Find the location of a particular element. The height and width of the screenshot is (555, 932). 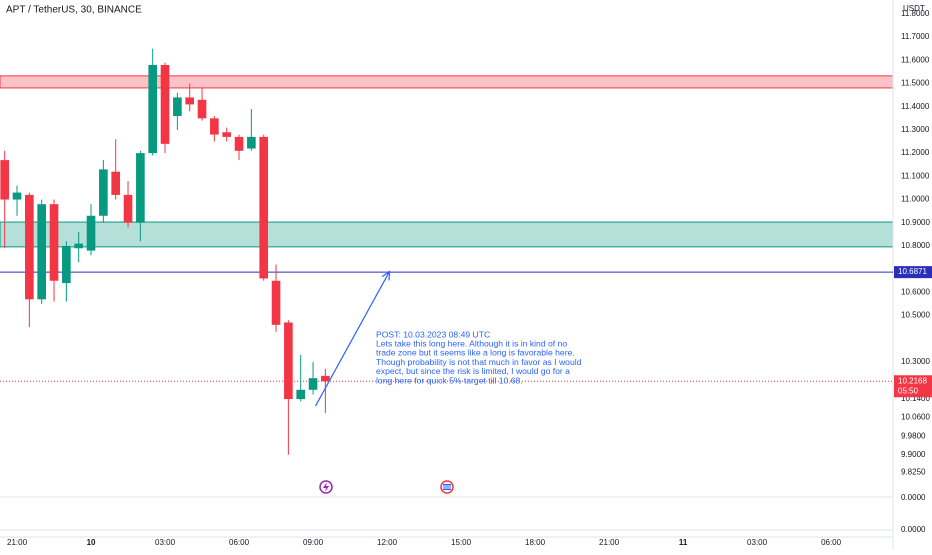

y-tick-label: 10.0600 is located at coordinates (915, 417).